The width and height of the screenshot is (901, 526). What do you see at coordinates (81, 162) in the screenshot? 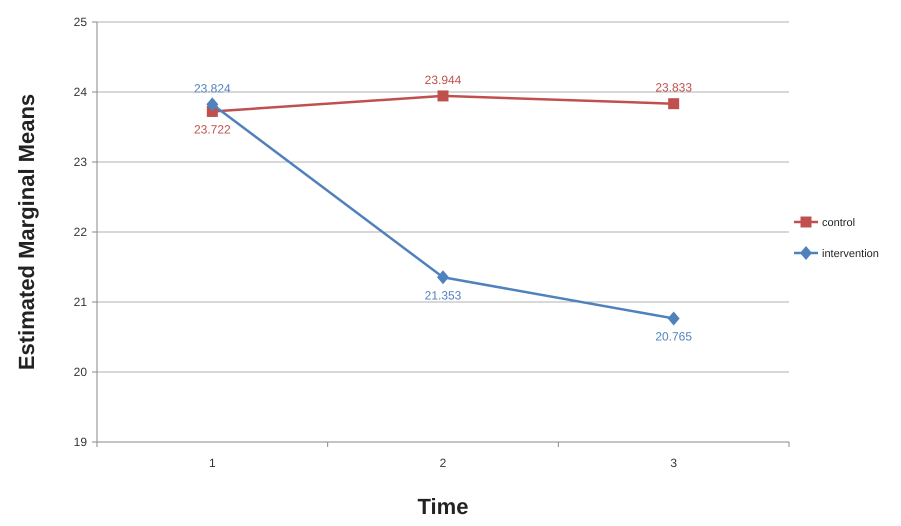
I see `y-tick-label: 23` at bounding box center [81, 162].